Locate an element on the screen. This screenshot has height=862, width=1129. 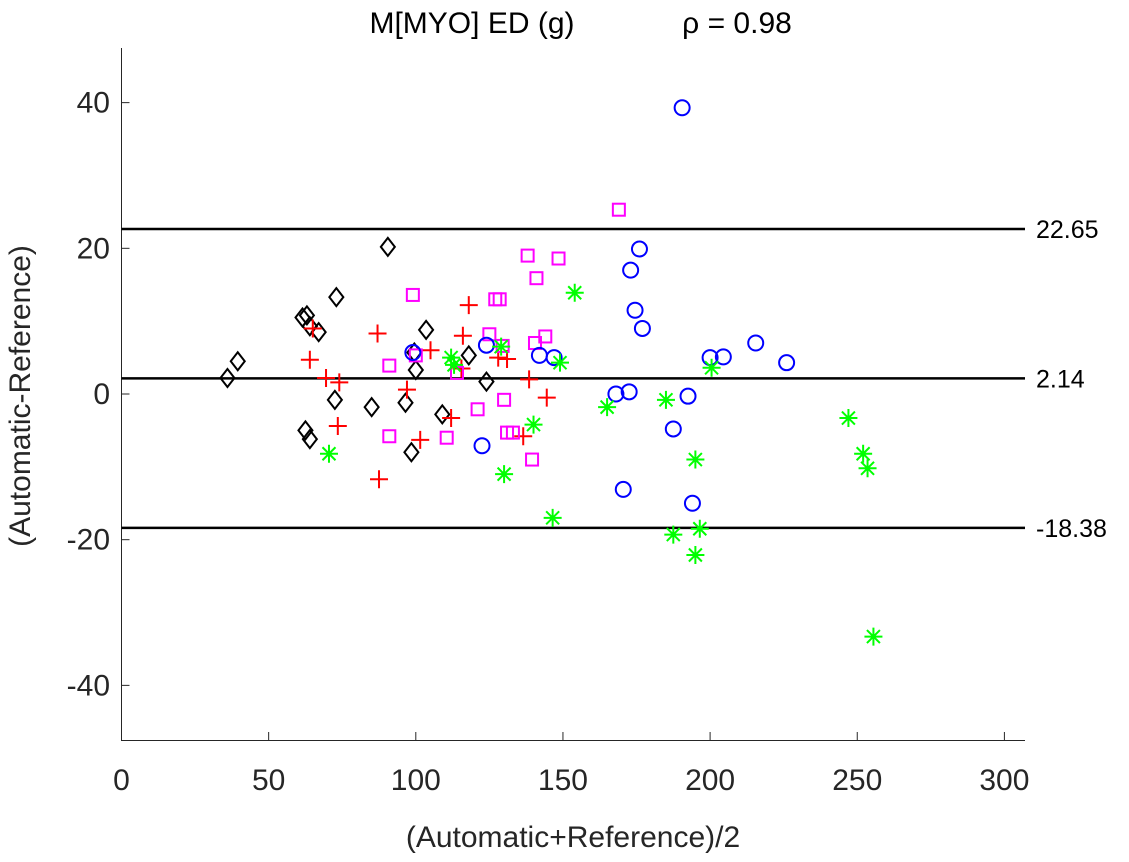
x-tick-label: 100 is located at coordinates (416, 780).